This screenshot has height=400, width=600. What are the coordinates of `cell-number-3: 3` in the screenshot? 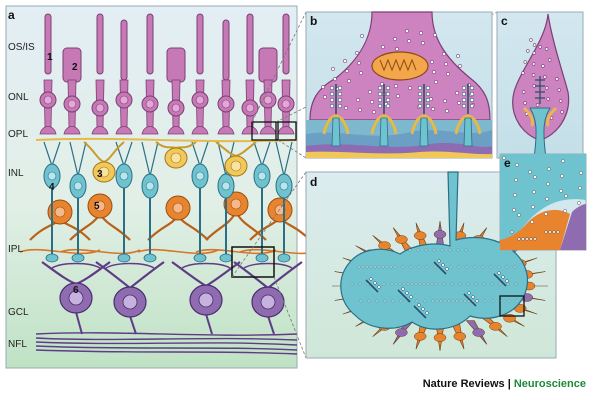 It's located at (100, 174).